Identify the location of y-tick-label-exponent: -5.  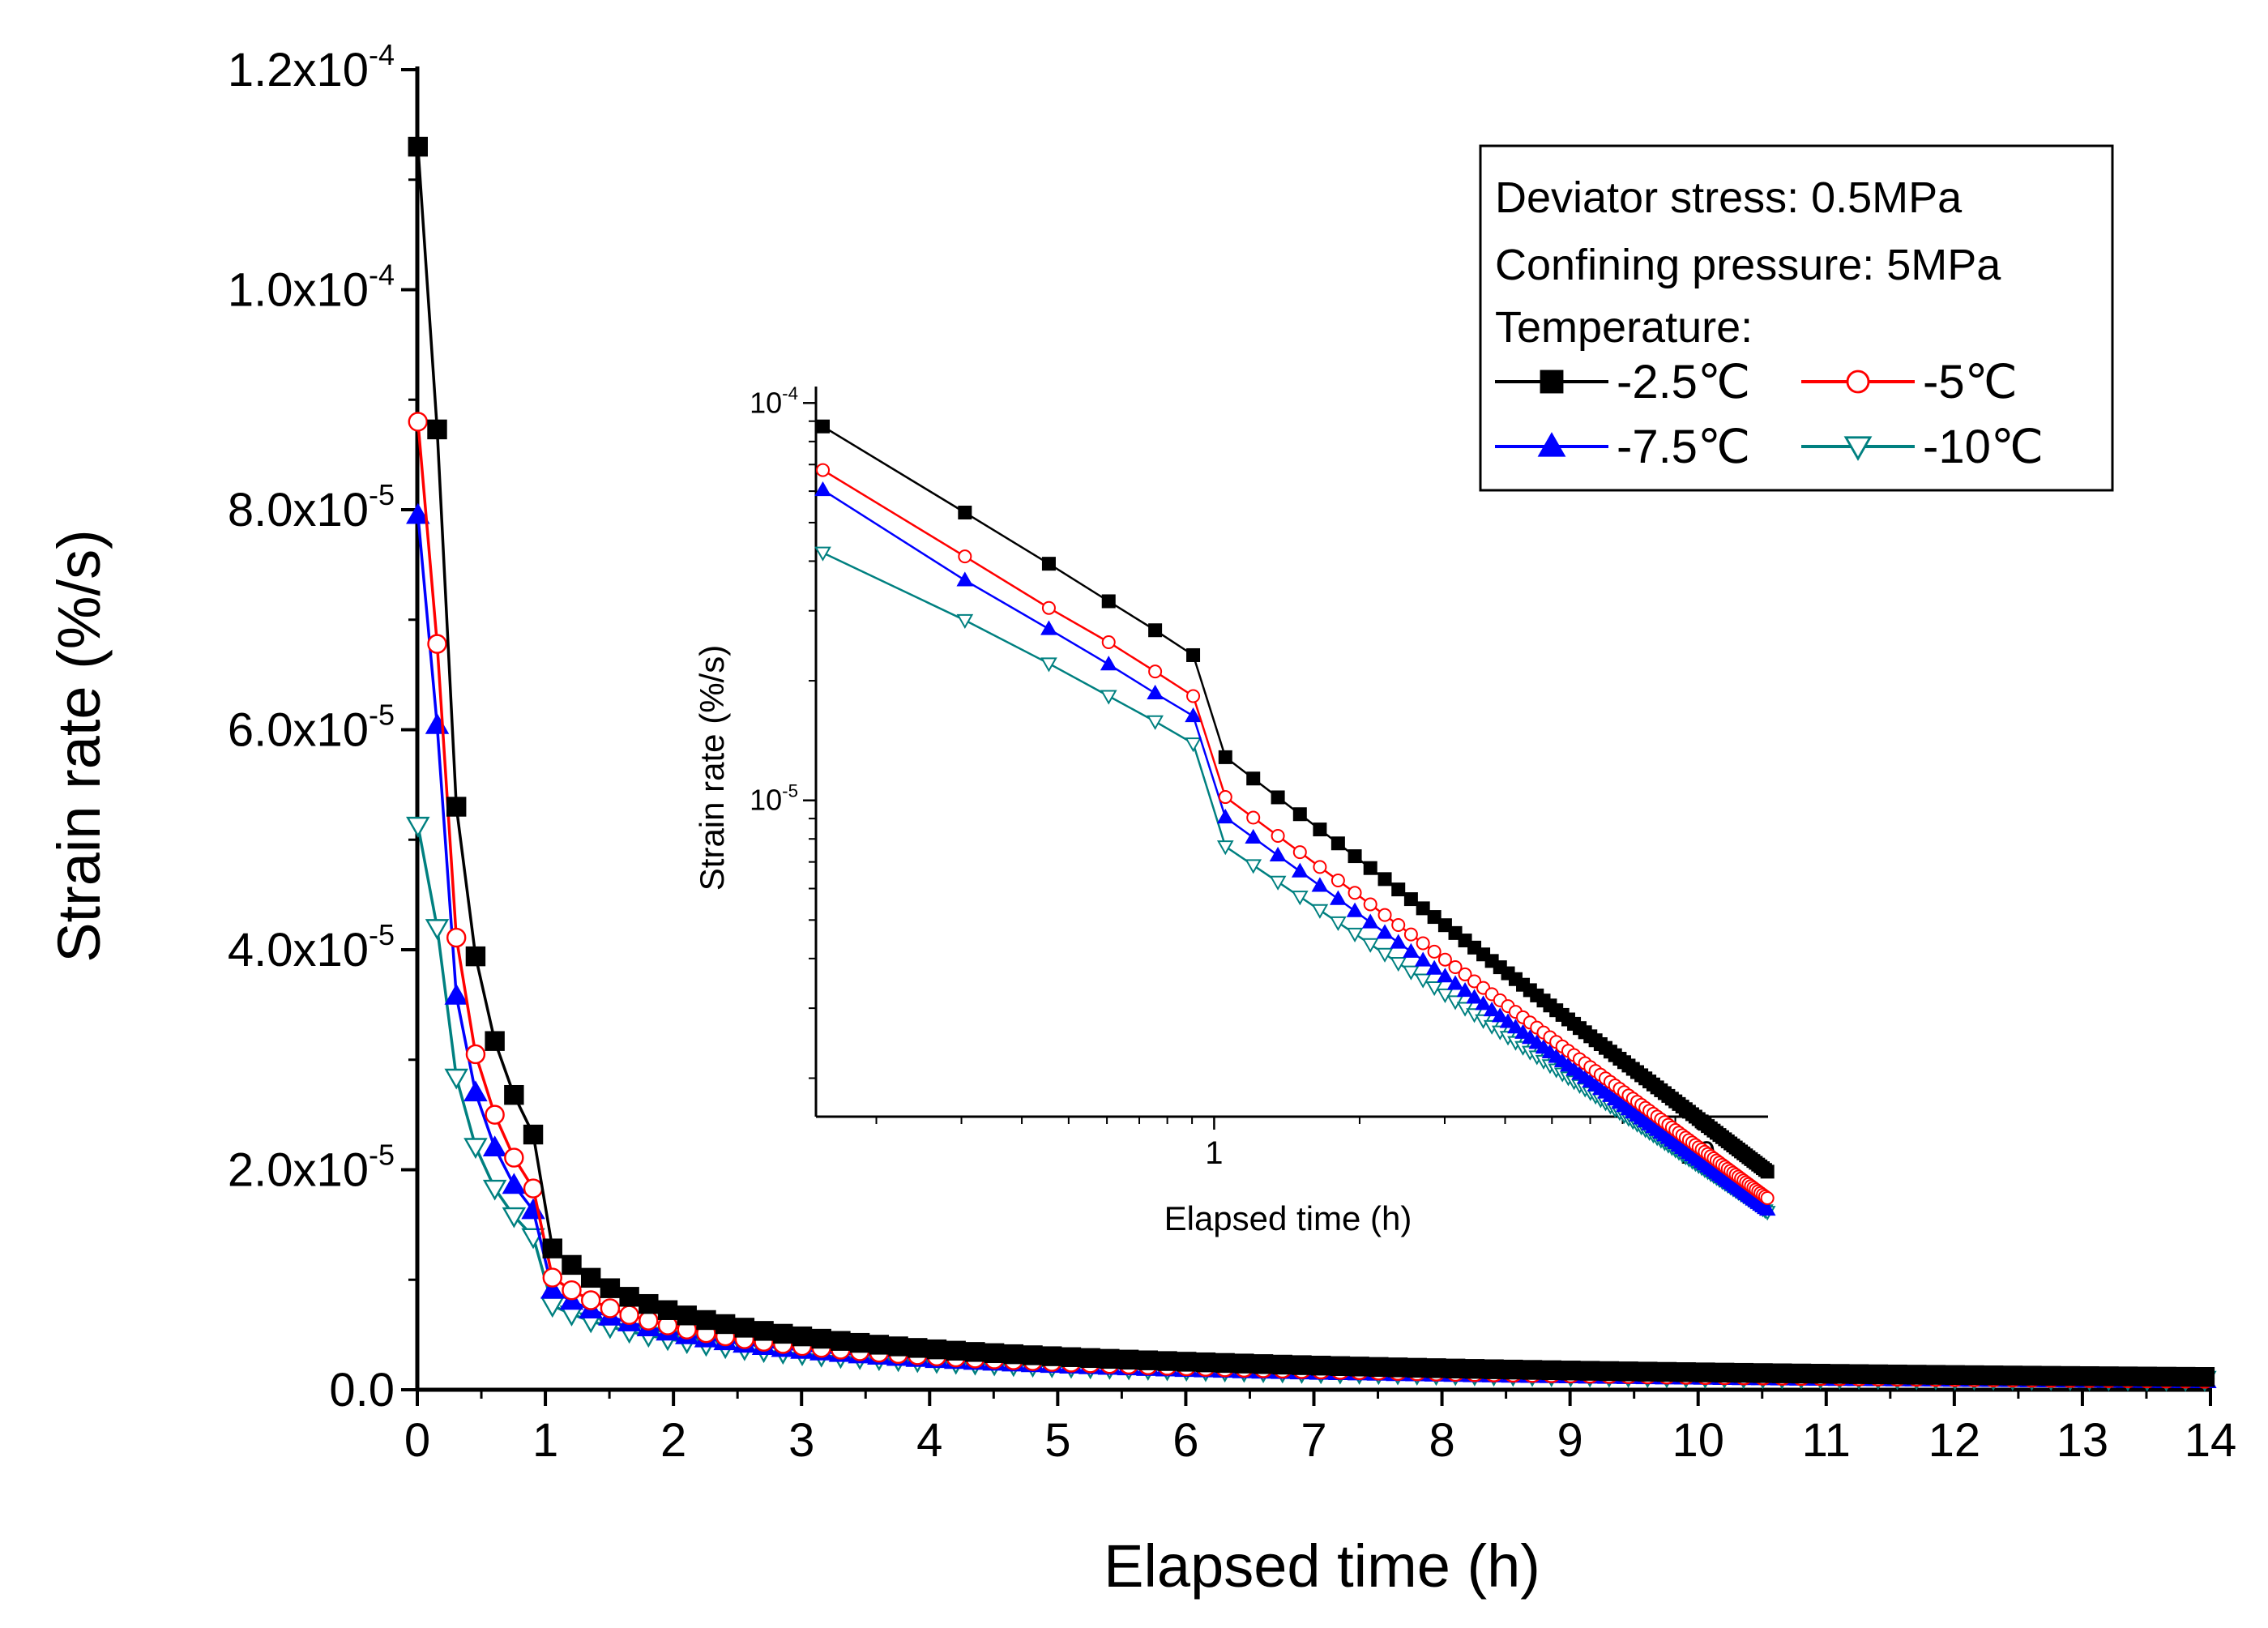
(382, 495).